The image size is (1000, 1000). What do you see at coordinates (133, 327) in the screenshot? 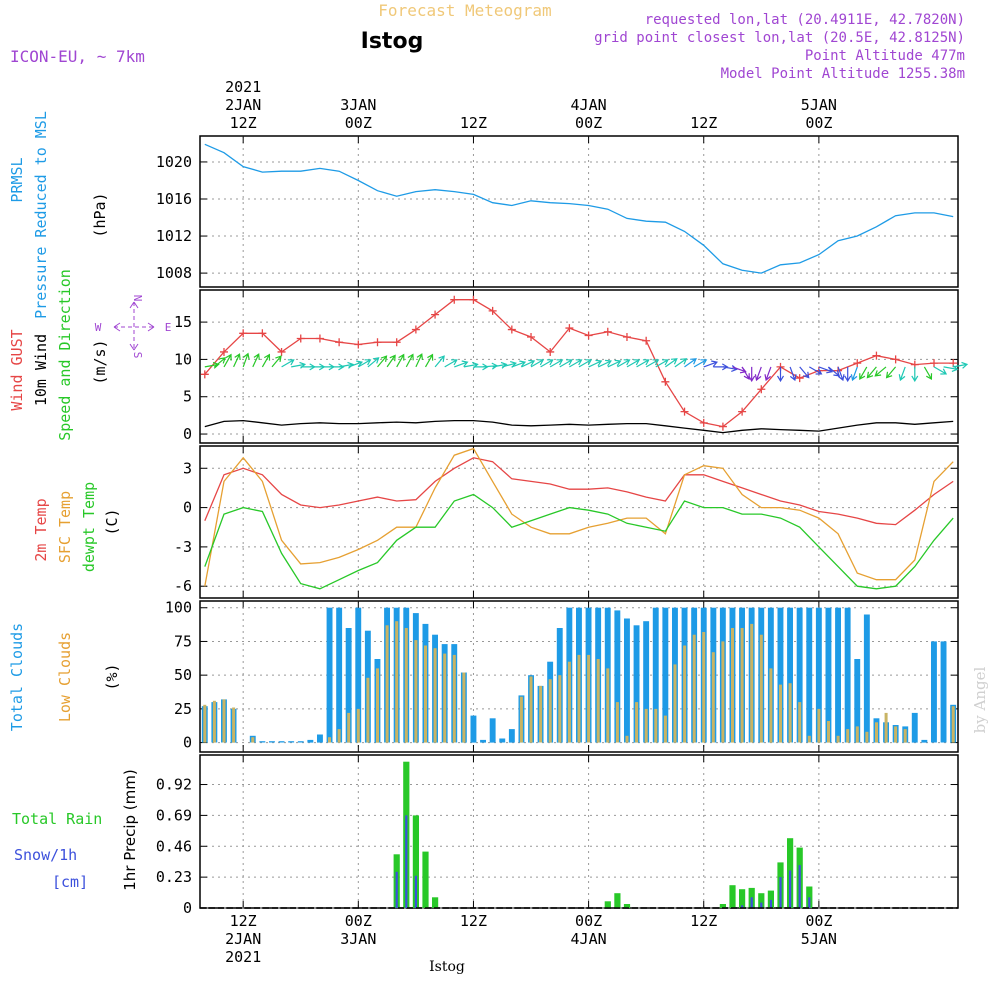
I see `compass-rose: W E N S` at bounding box center [133, 327].